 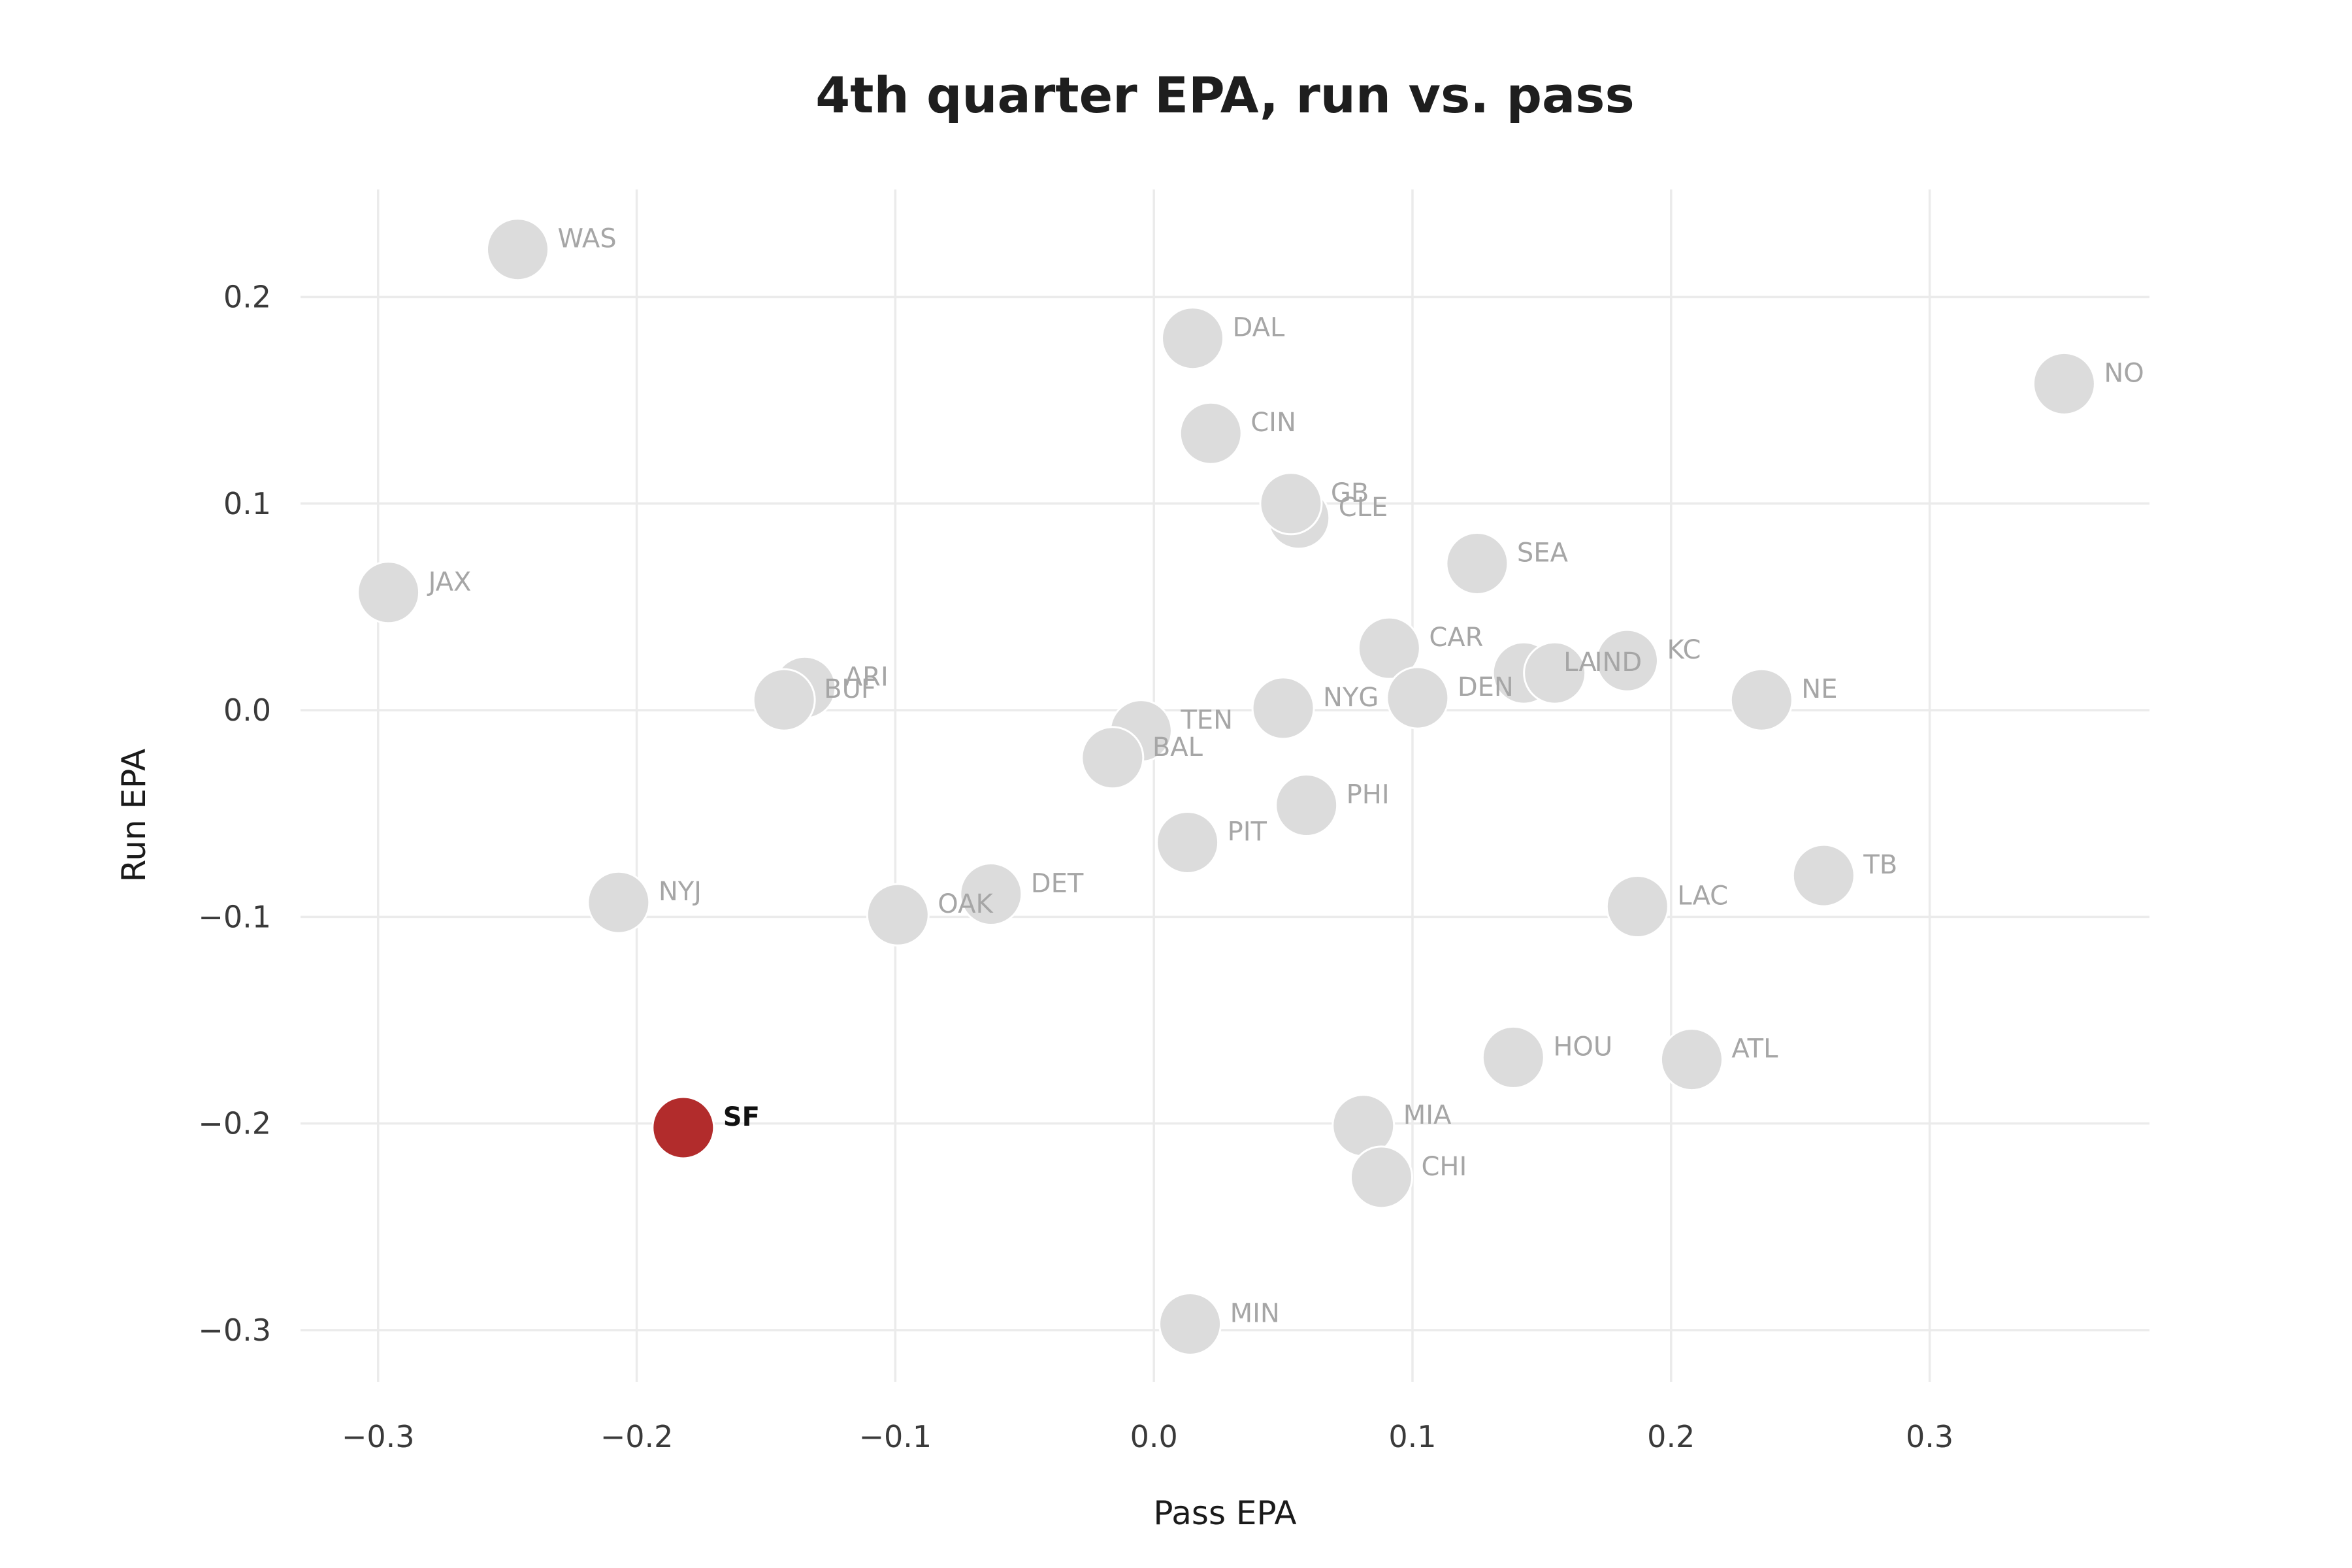 What do you see at coordinates (867, 677) in the screenshot?
I see `point-label-ari: ARI` at bounding box center [867, 677].